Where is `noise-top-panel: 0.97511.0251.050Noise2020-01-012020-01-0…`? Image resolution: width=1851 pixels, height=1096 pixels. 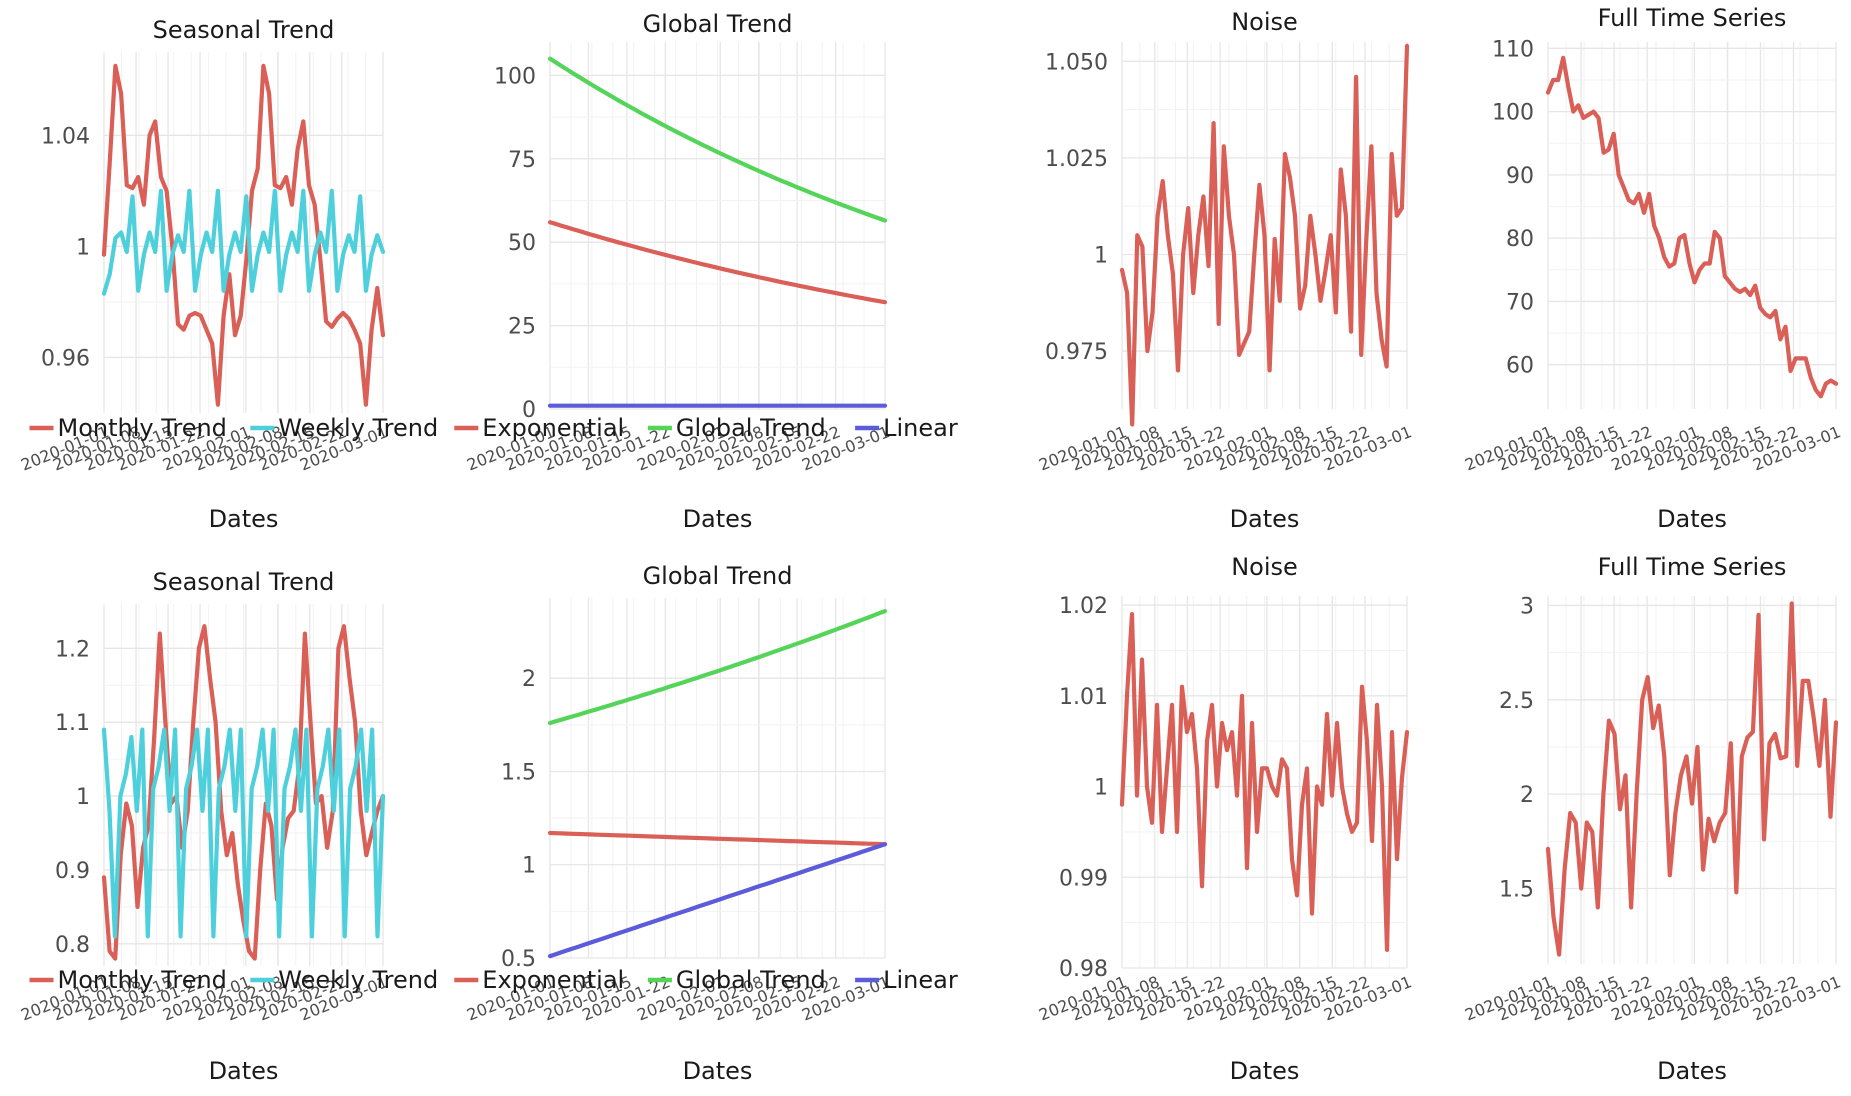
noise-top-panel: 0.97511.0251.050Noise2020-01-012020-01-0… is located at coordinates (1225, 270).